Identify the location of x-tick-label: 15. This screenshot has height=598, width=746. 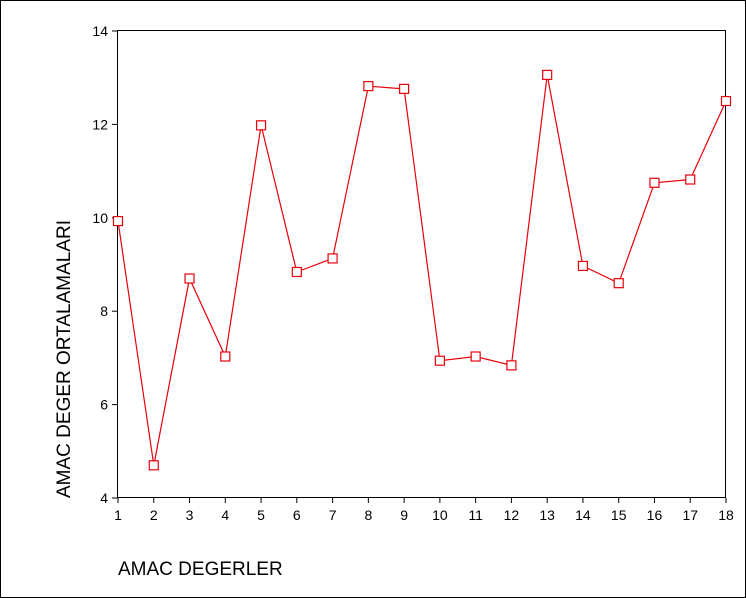
(619, 515).